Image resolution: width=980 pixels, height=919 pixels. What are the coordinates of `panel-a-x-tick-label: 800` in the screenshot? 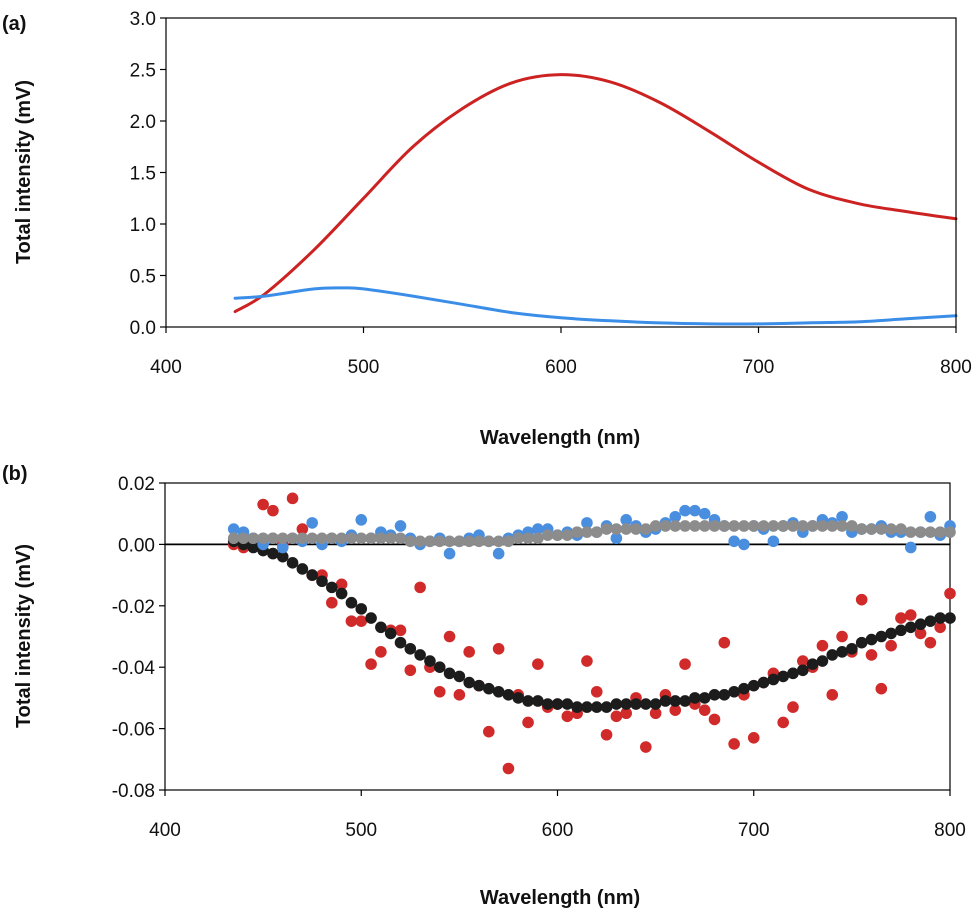 It's located at (956, 367).